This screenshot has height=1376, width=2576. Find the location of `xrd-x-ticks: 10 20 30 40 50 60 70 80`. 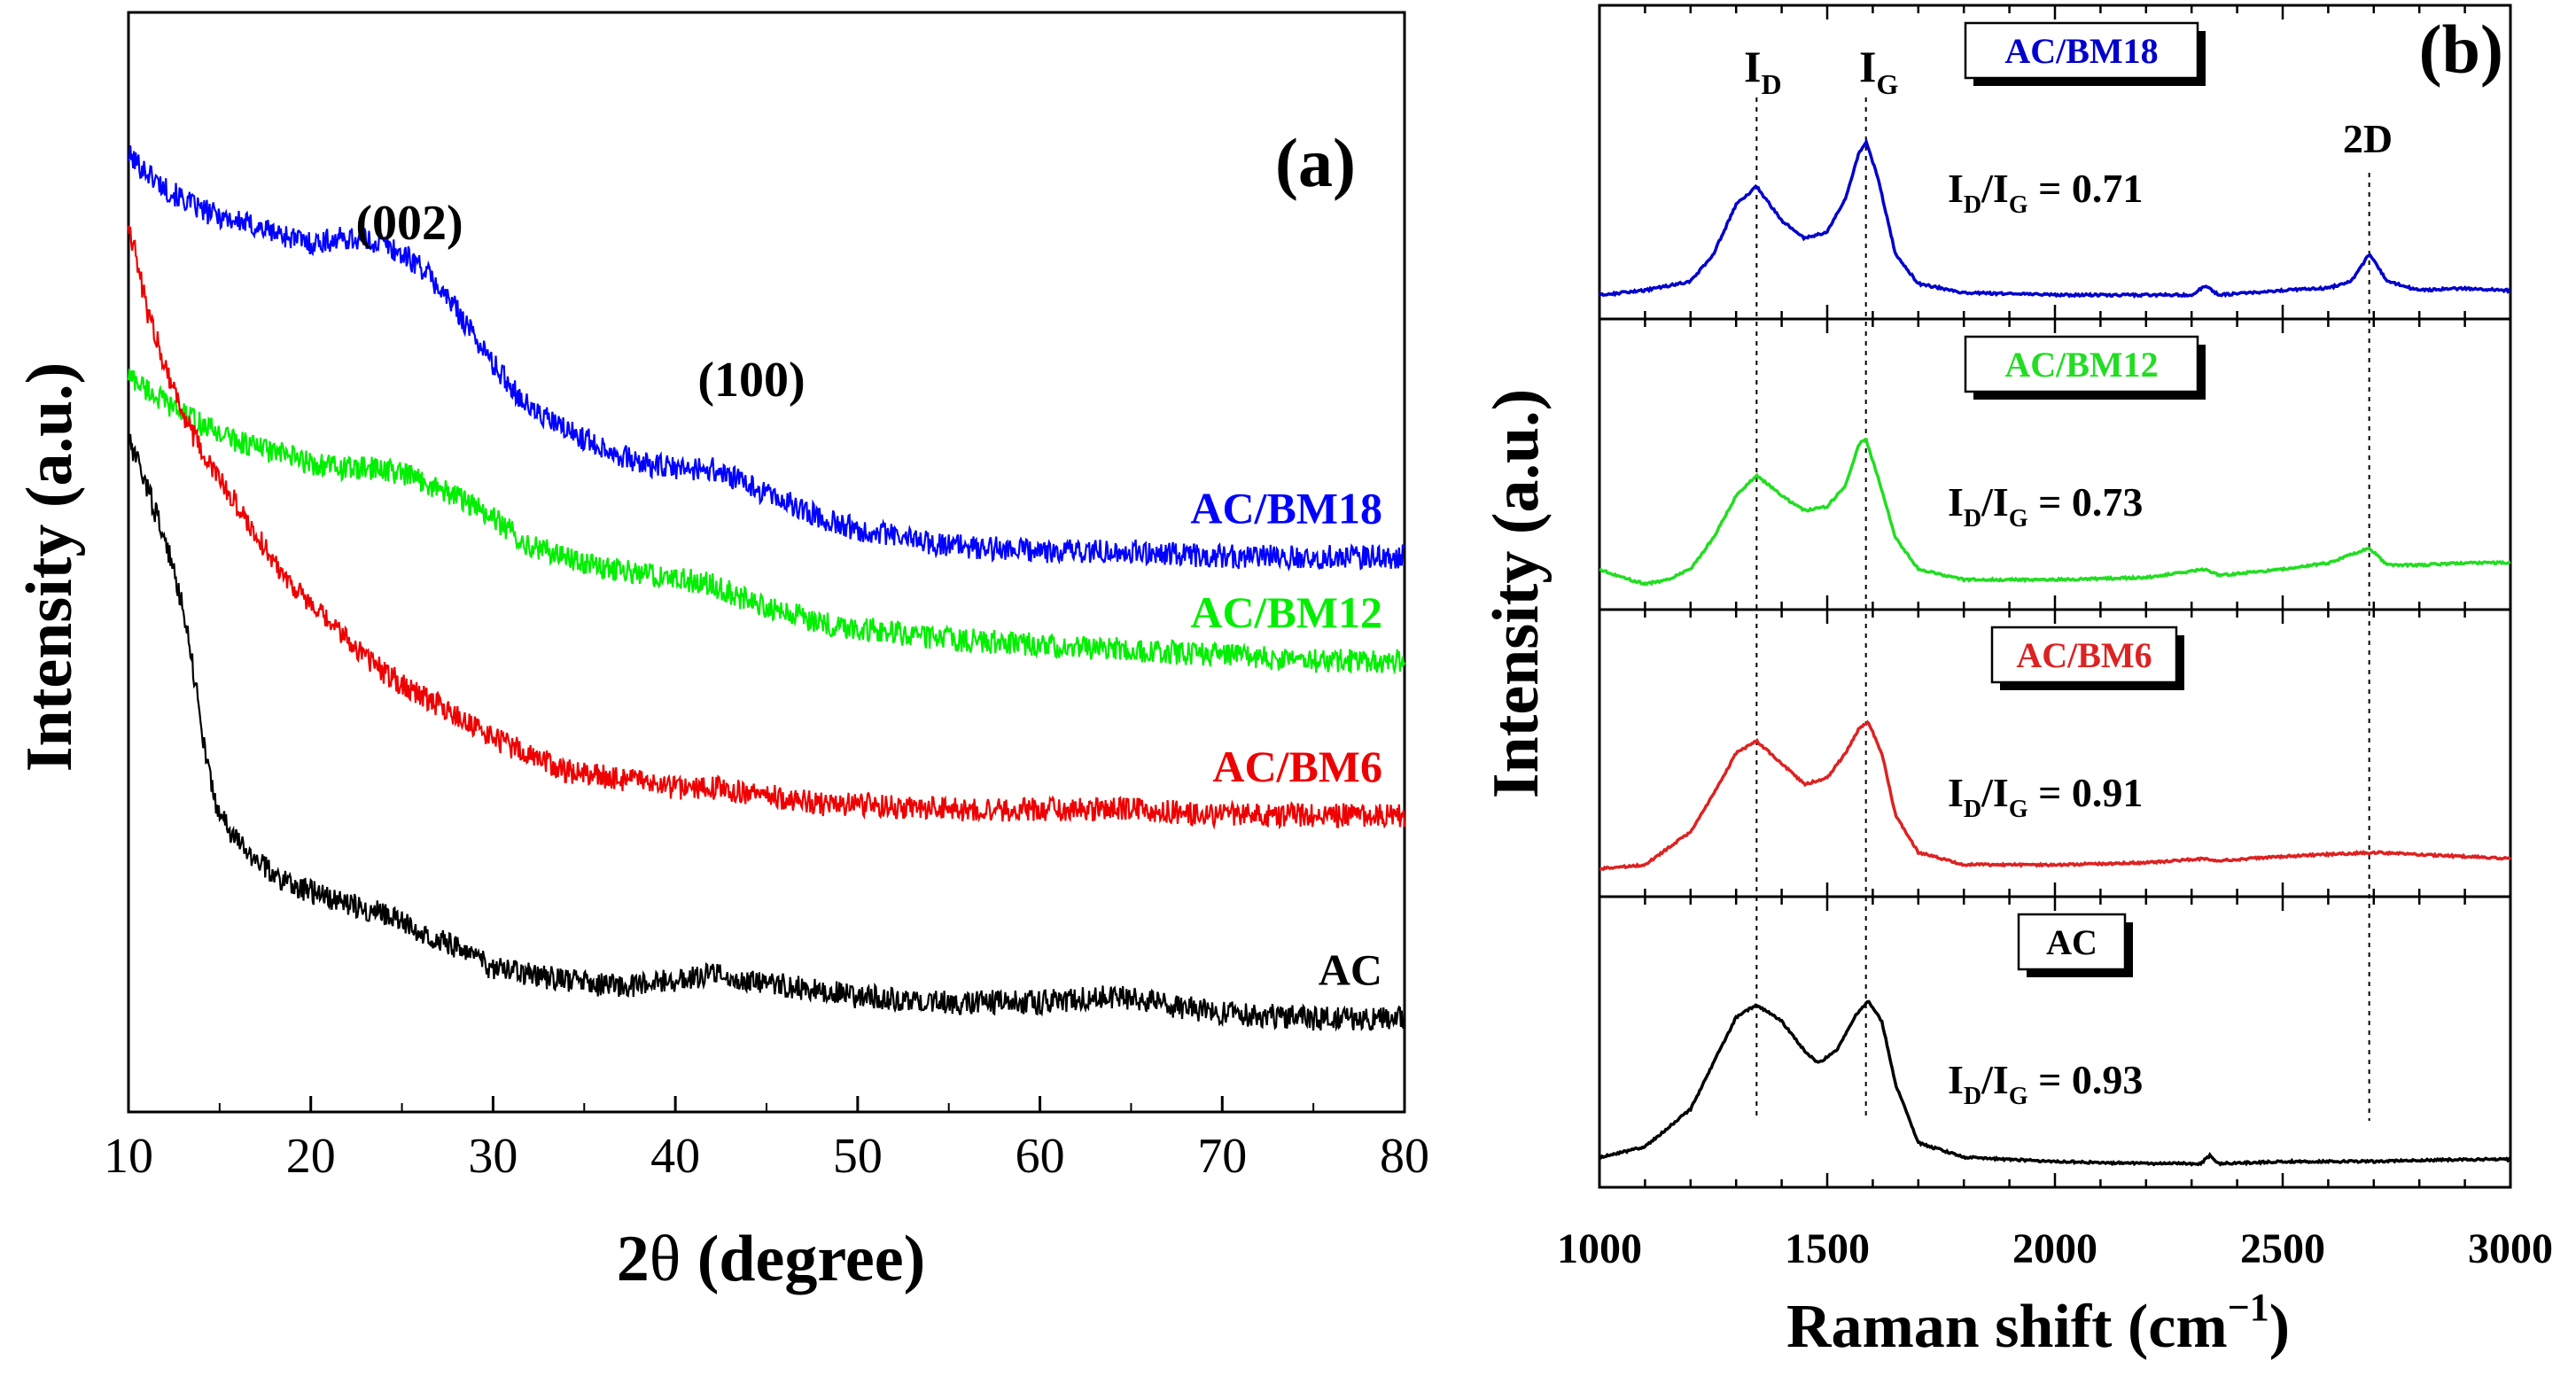

xrd-x-ticks: 10 20 30 40 50 60 70 80 is located at coordinates (767, 1140).